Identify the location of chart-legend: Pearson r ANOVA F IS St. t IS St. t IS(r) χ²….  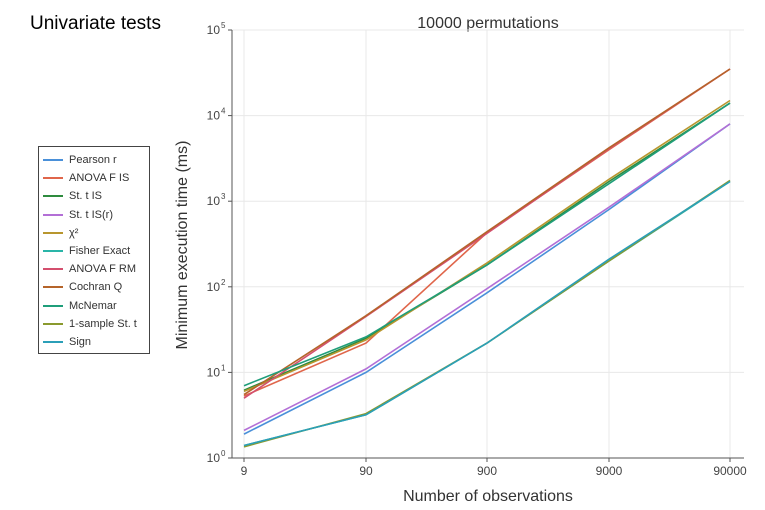
(94, 250).